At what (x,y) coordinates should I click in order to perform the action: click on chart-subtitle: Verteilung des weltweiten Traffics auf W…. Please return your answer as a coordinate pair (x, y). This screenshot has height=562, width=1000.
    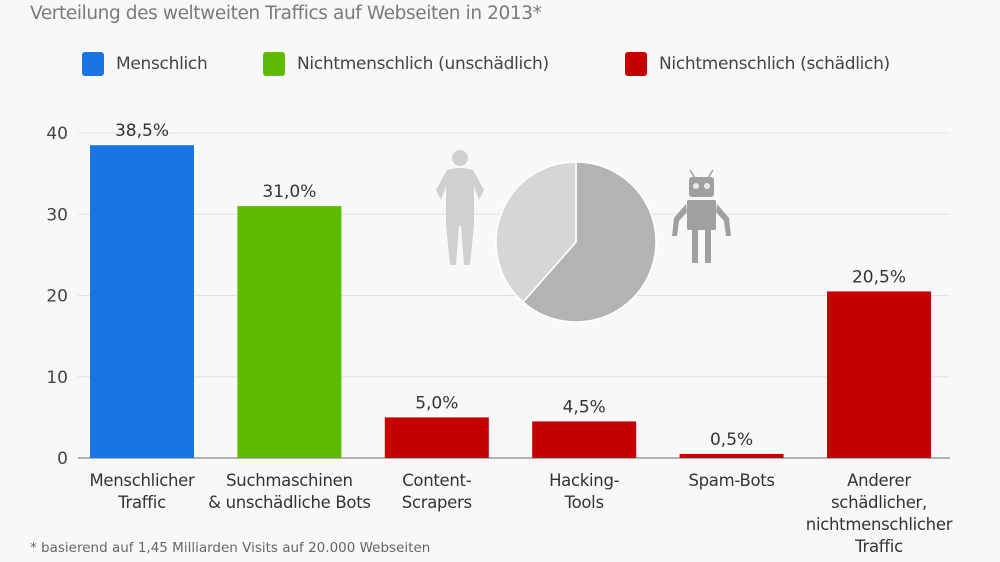
    Looking at the image, I should click on (286, 13).